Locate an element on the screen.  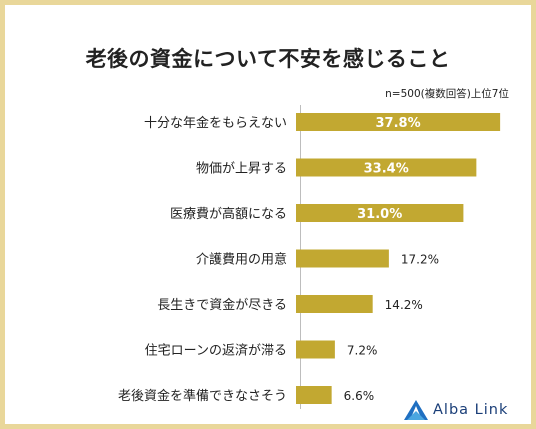
chart-subtitle: n=500(複数回答)上位7位 is located at coordinates (447, 94).